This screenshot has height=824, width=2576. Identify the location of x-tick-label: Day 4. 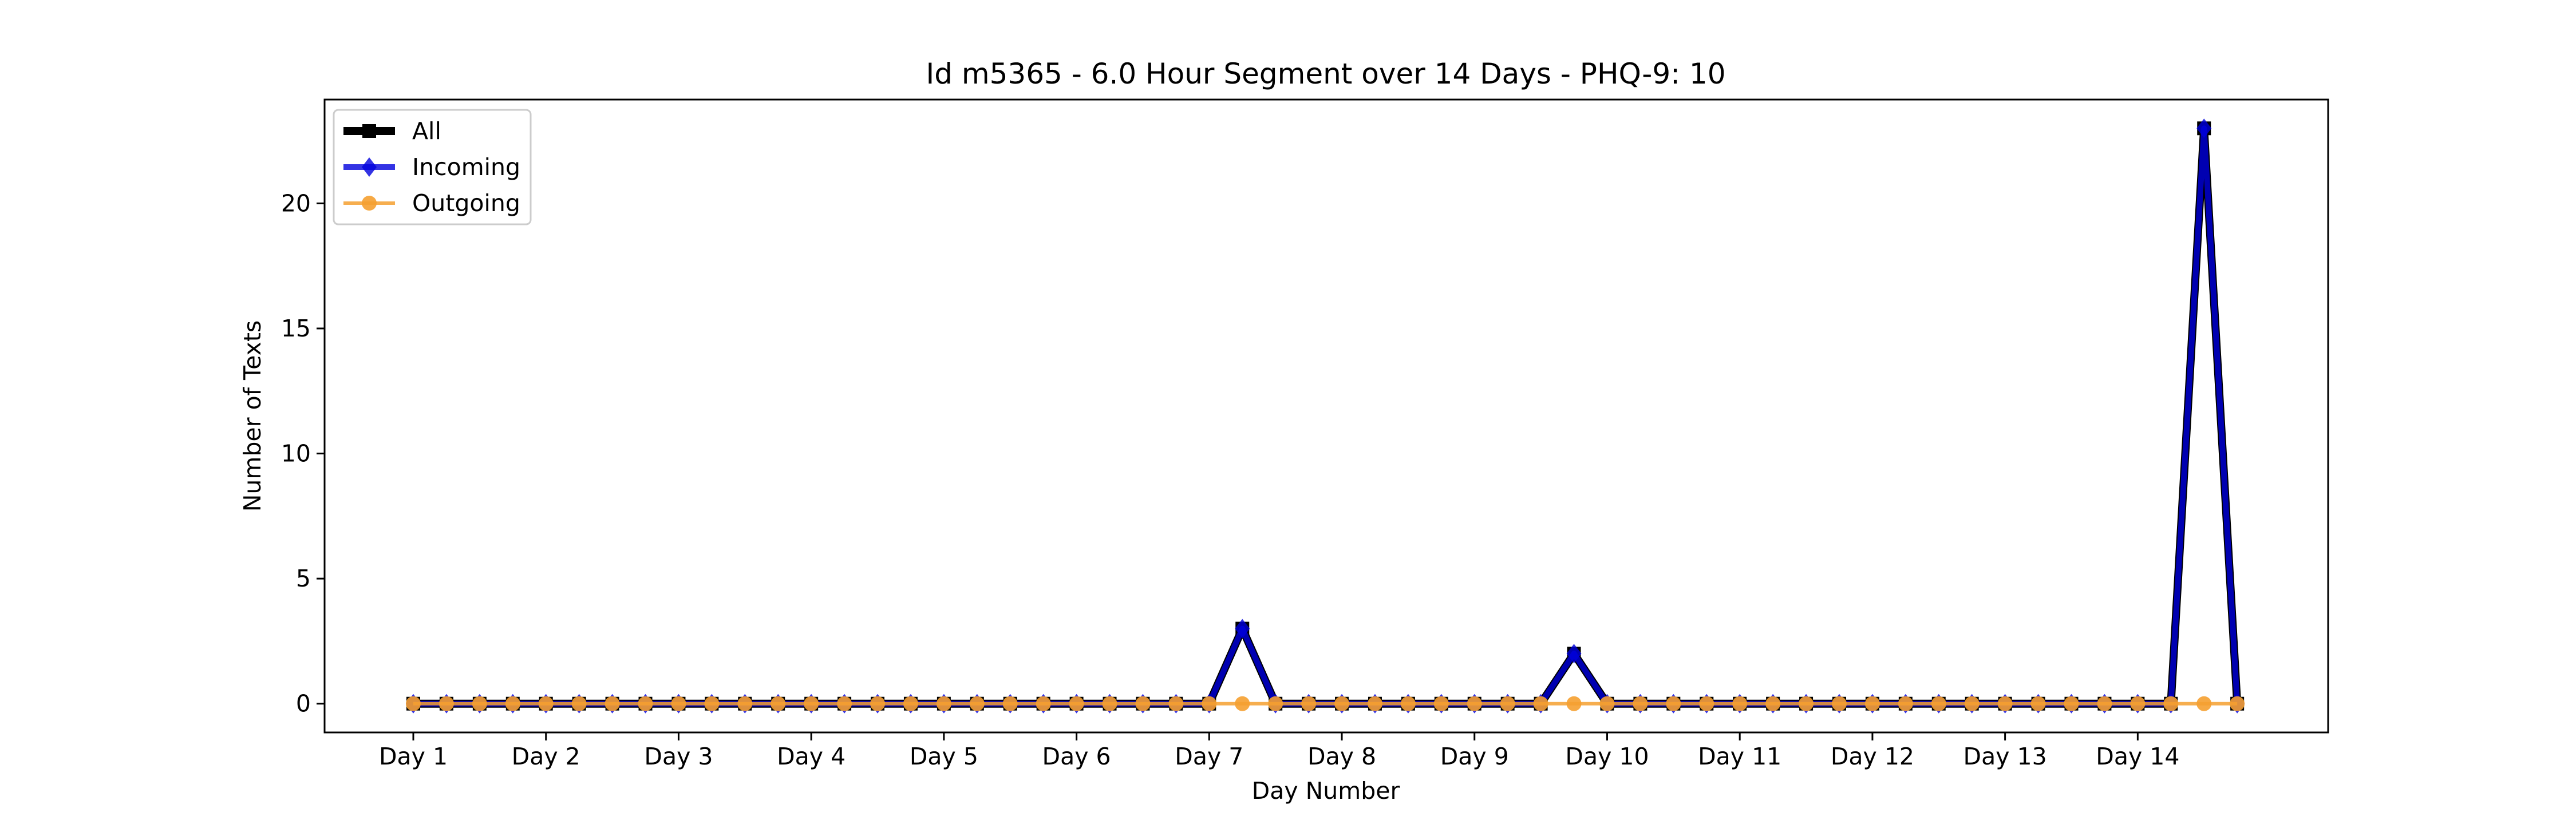
(811, 756).